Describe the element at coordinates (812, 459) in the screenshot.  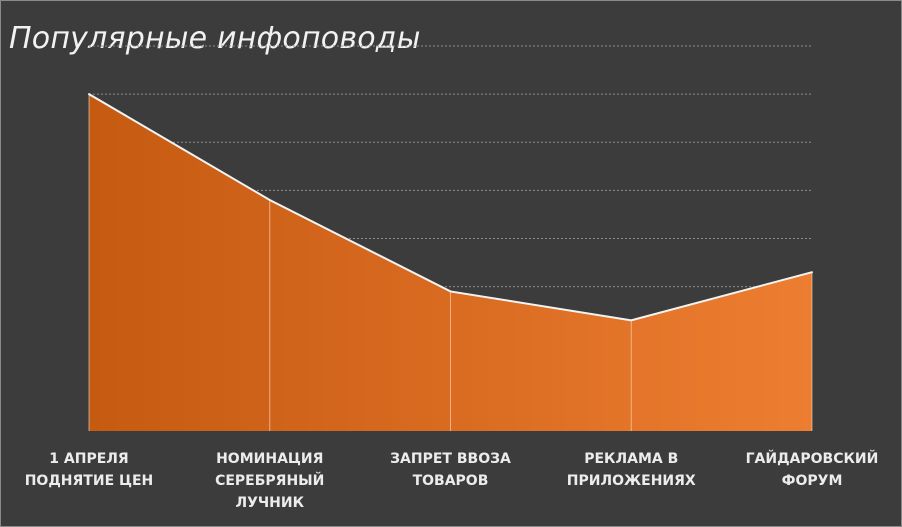
I see `x-tick-label-line: ГАЙДАРОВСКИЙ` at that location.